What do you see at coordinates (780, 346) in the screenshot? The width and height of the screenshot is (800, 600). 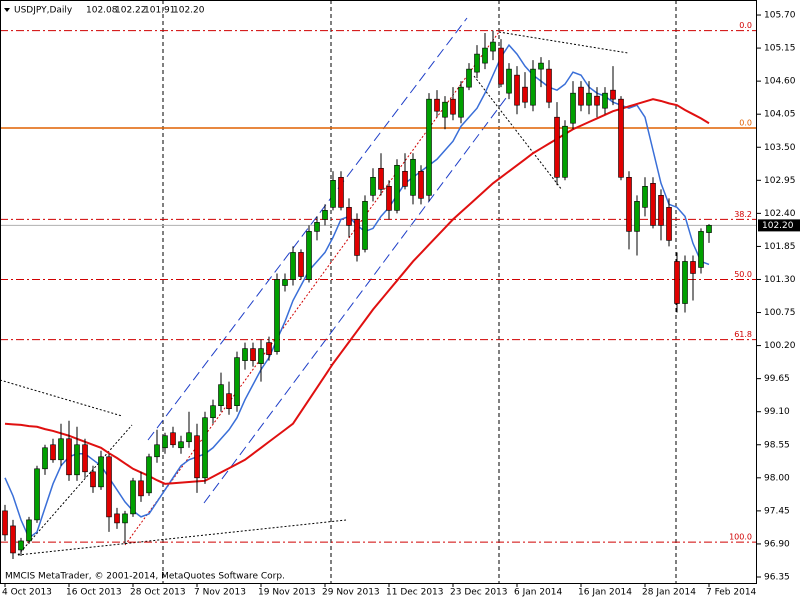 I see `y-tick-label: 100.20` at bounding box center [780, 346].